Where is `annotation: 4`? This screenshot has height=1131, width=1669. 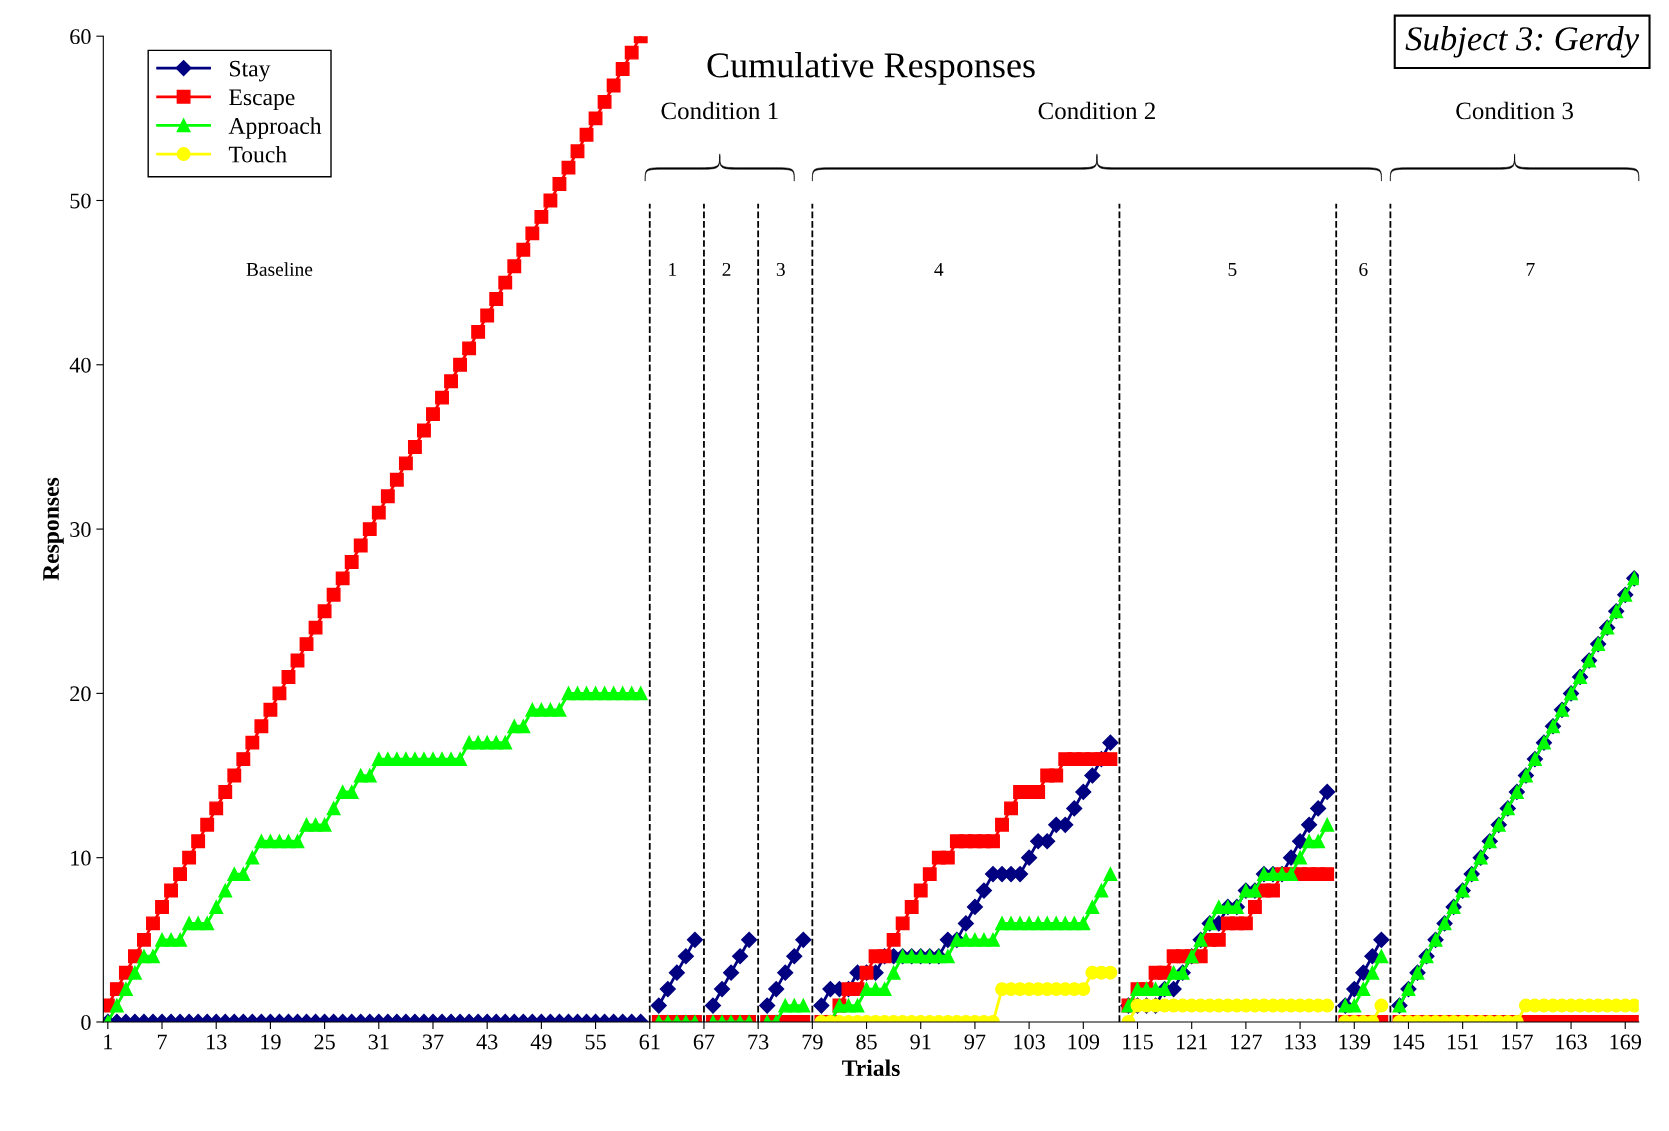 annotation: 4 is located at coordinates (939, 269).